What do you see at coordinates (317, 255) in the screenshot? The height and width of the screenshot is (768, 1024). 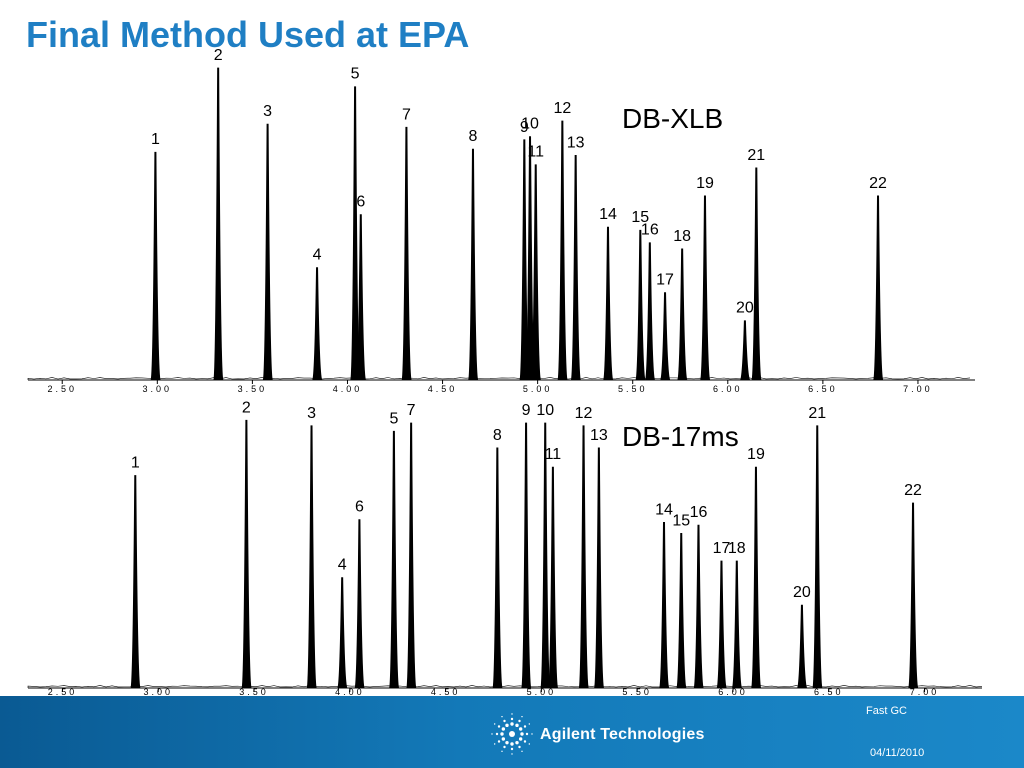 I see `peak-label-4: 4` at bounding box center [317, 255].